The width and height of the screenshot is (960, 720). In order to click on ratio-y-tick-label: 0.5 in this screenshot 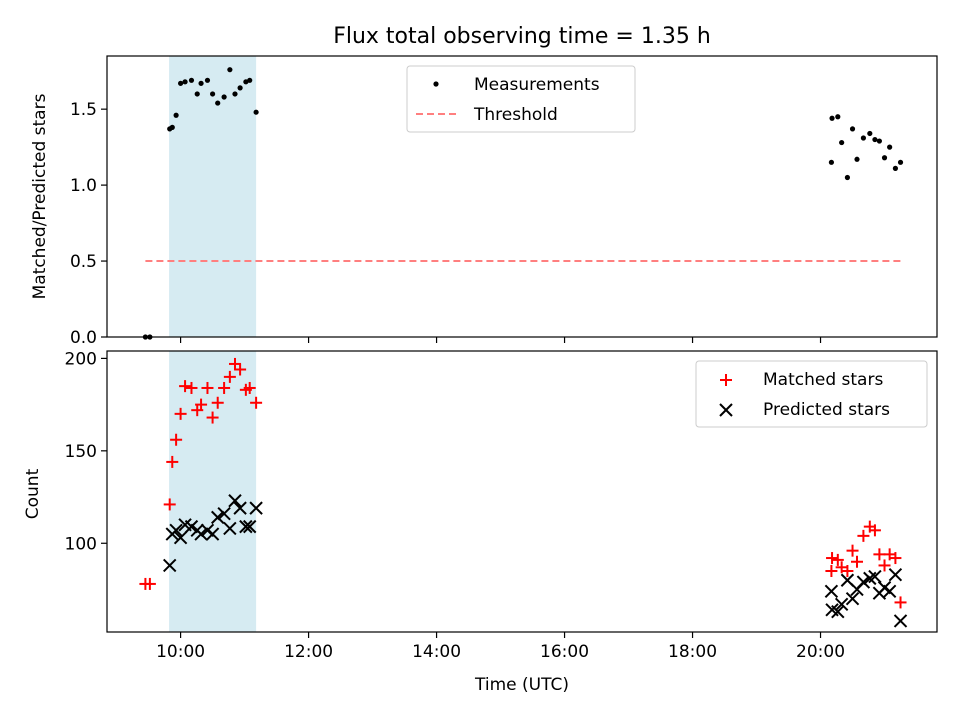, I will do `click(83, 262)`.